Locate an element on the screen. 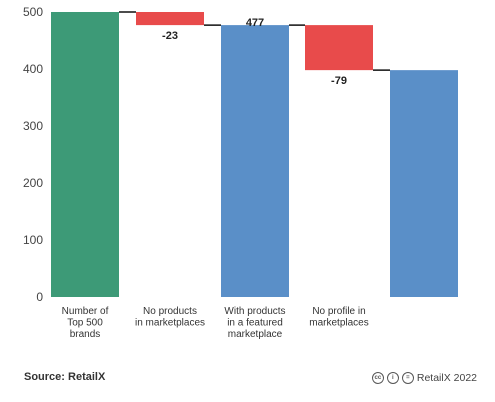  nd-icon: = is located at coordinates (407, 378).